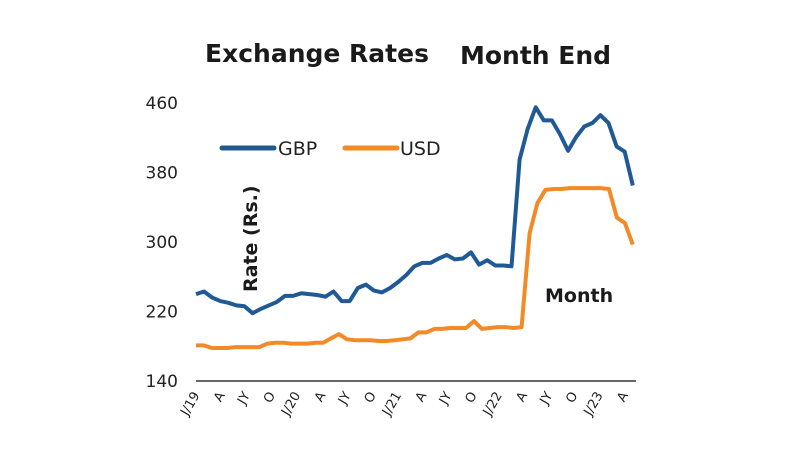  Describe the element at coordinates (297, 149) in the screenshot. I see `legend-label-gbp: GBP` at that location.